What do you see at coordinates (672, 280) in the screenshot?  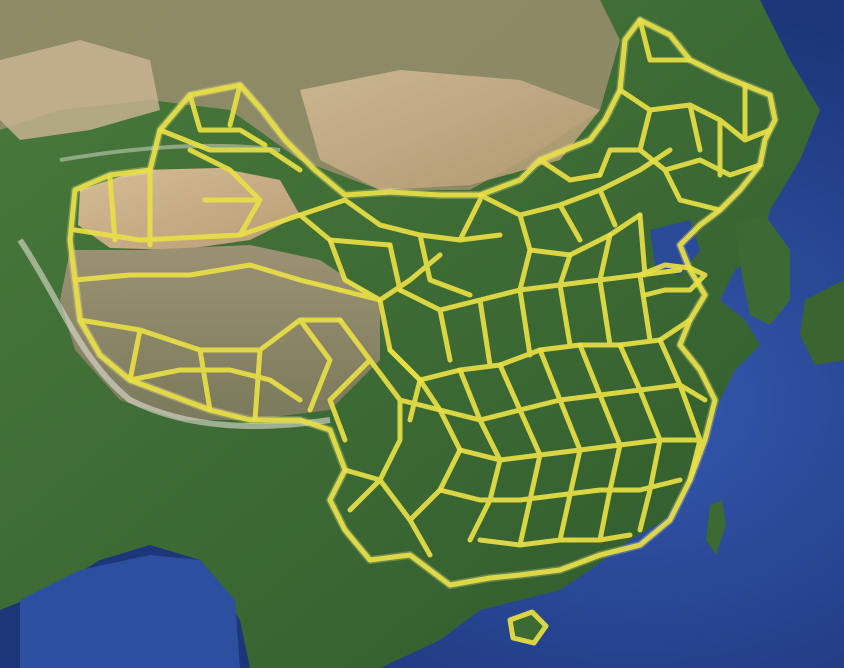 I see `route-shandong` at bounding box center [672, 280].